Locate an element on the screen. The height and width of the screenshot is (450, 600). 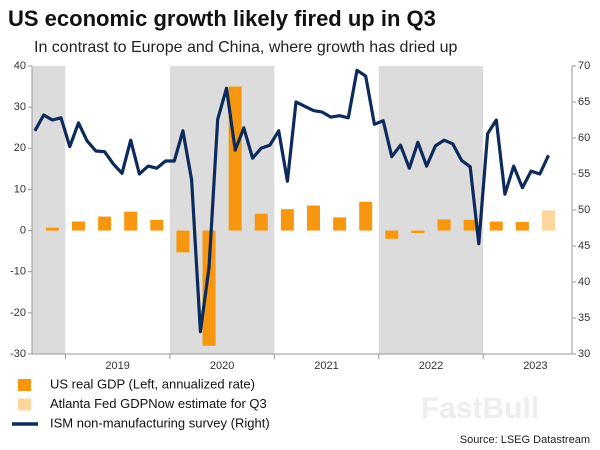
legend-label: US real GDP (Left, annualized rate) is located at coordinates (152, 383).